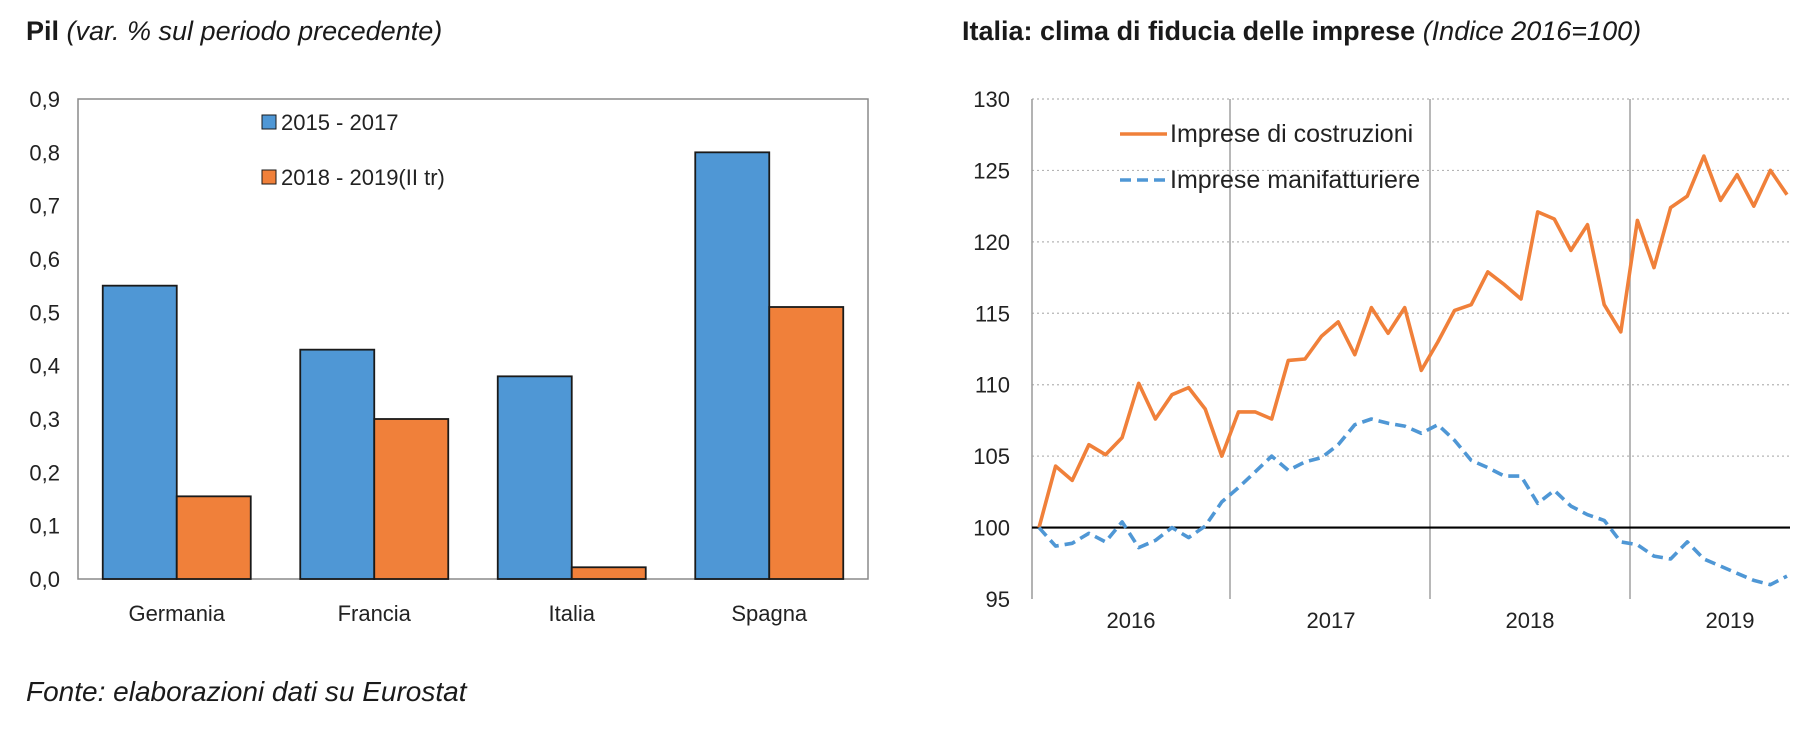  Describe the element at coordinates (1412, 502) in the screenshot. I see `manufacturing-series-line` at that location.